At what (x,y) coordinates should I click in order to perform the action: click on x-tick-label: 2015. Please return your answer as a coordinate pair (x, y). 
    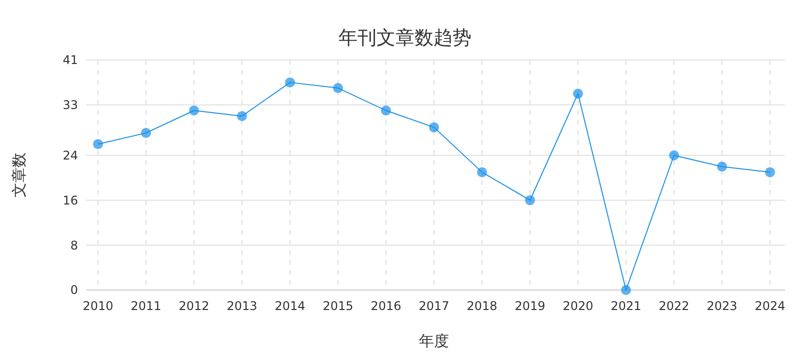
    Looking at the image, I should click on (338, 306).